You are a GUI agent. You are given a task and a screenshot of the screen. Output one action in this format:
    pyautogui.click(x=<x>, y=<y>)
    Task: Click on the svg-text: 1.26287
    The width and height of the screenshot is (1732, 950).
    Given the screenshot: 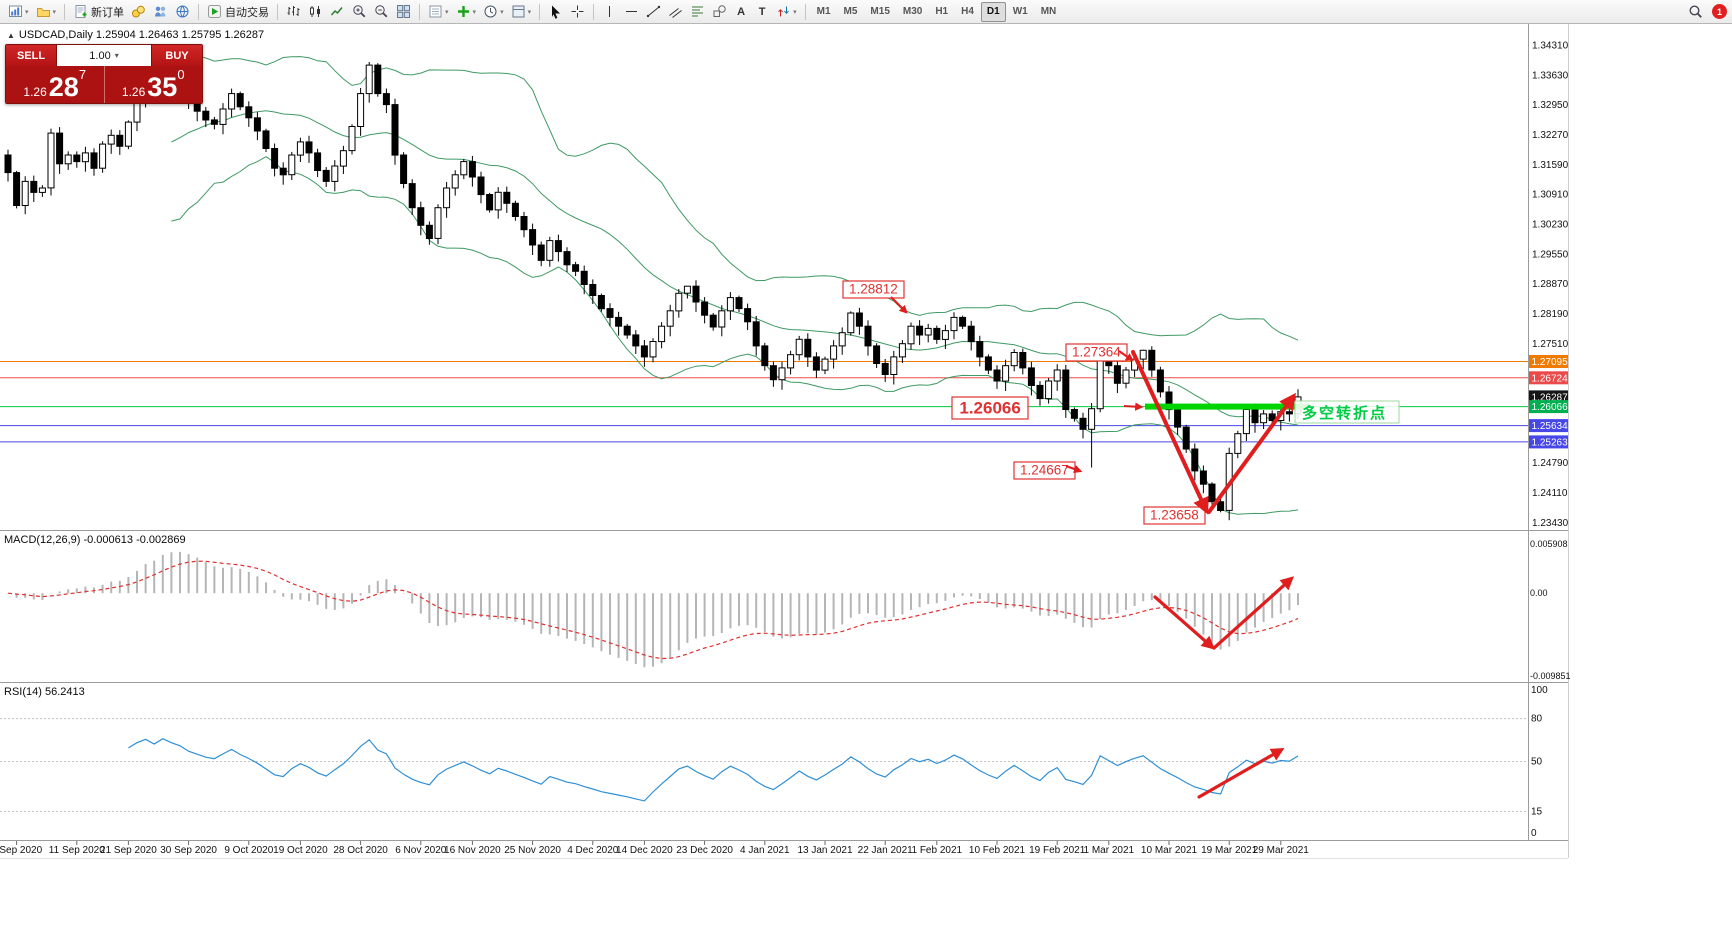 What is the action you would take?
    pyautogui.click(x=1550, y=397)
    